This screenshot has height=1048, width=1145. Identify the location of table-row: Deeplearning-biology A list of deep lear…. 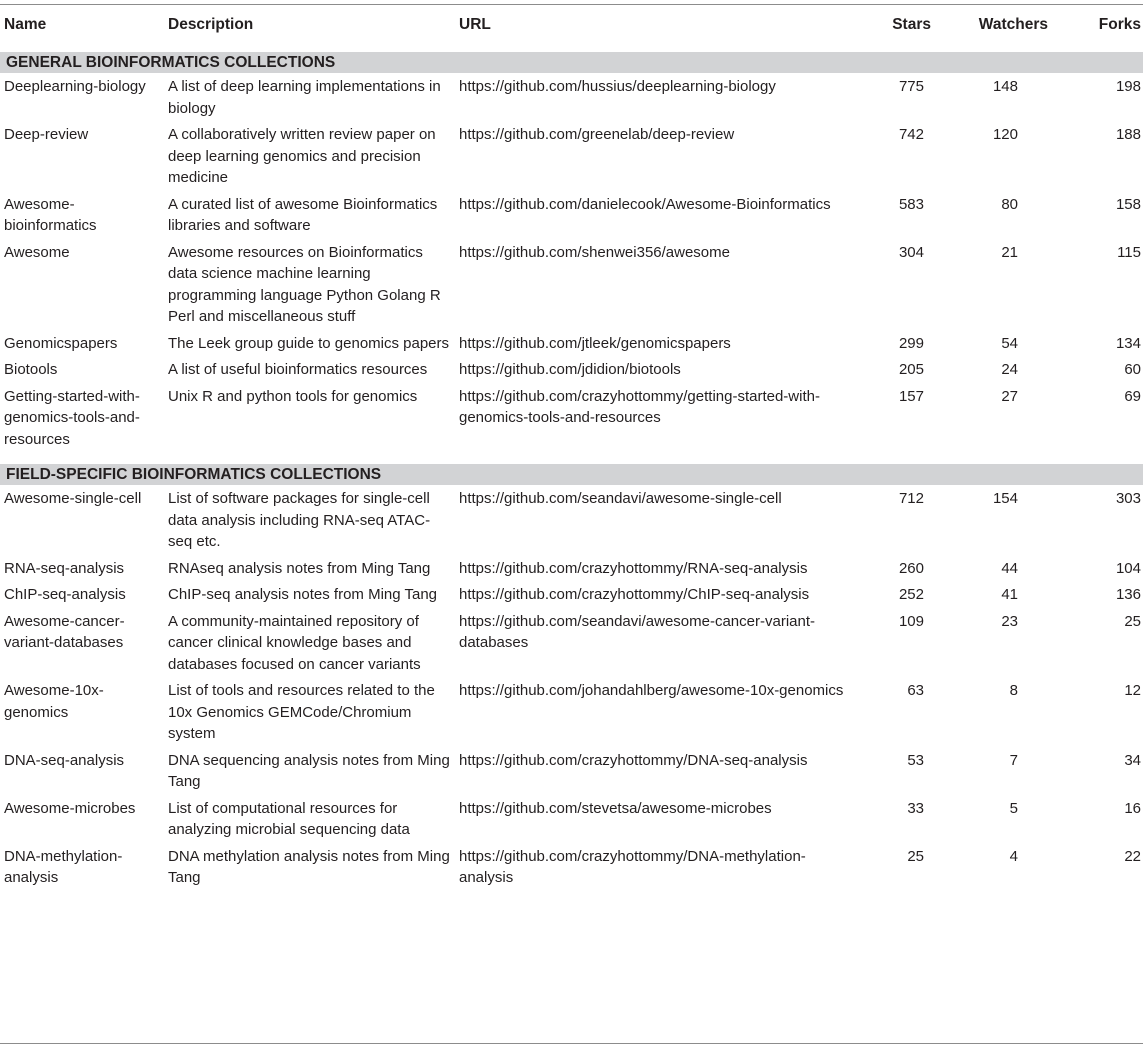
(571, 98).